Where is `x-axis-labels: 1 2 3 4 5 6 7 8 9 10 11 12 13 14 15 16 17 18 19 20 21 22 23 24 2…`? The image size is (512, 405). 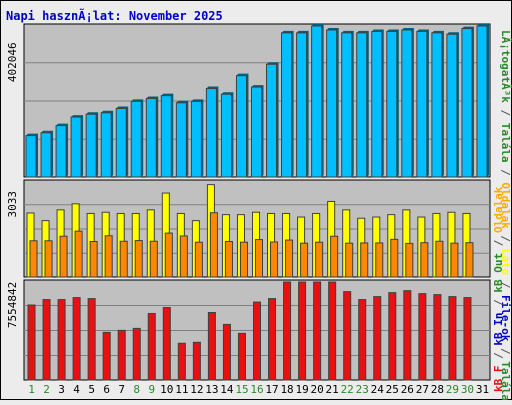
x-axis-labels: 1 2 3 4 5 6 7 8 9 10 11 12 13 14 15 16 17 18 19 20 21 22 23 24 2… is located at coordinates (258, 389).